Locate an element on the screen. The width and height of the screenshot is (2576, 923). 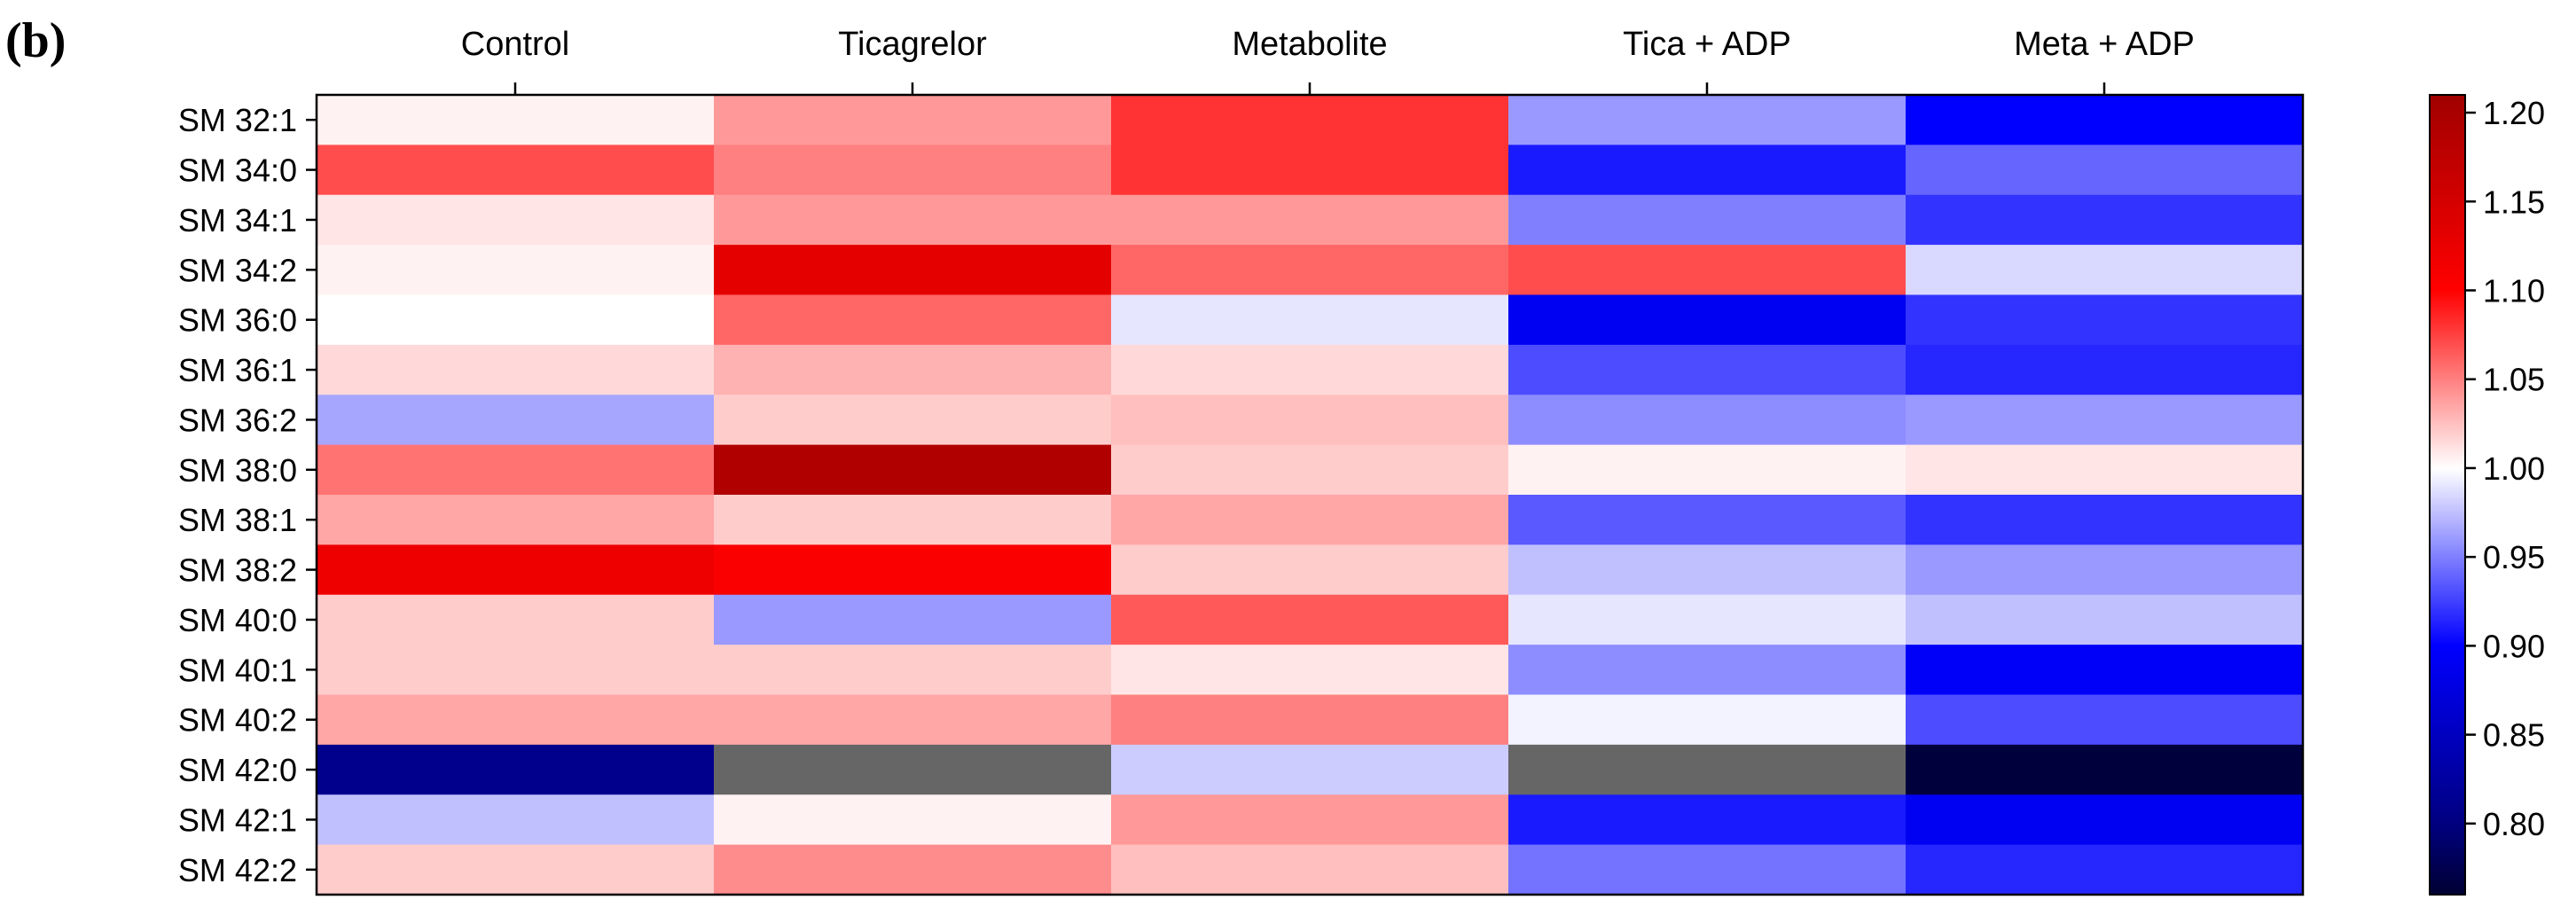
row-label: SM 38:2 is located at coordinates (237, 570).